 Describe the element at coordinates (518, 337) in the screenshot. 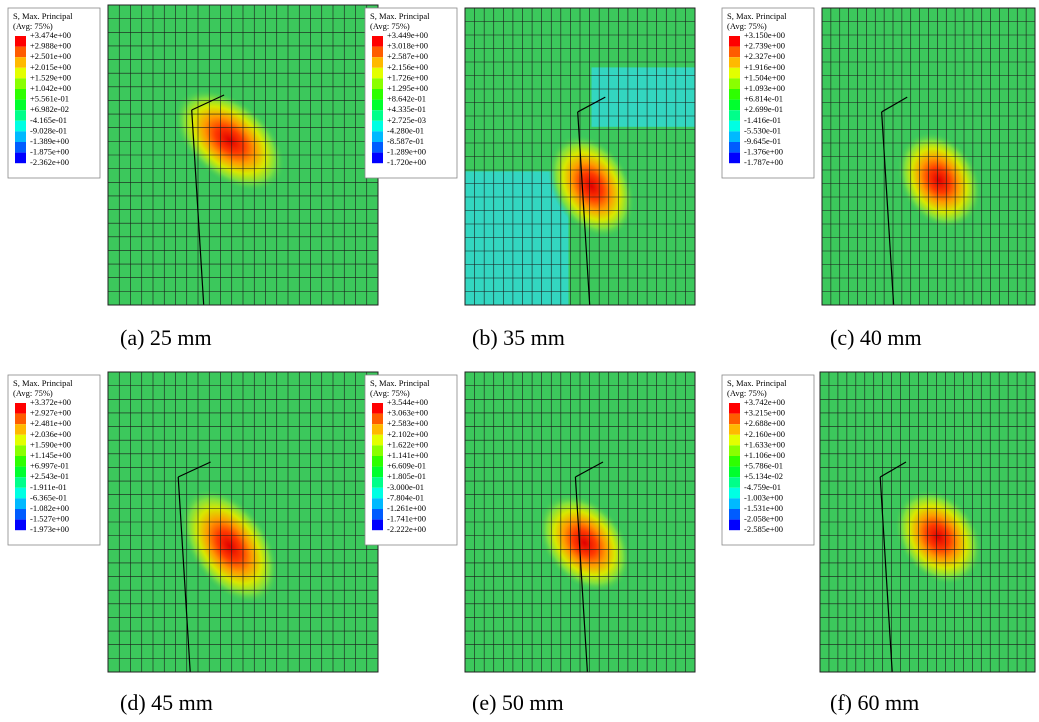

I see `caption: (b) 35 mm` at that location.